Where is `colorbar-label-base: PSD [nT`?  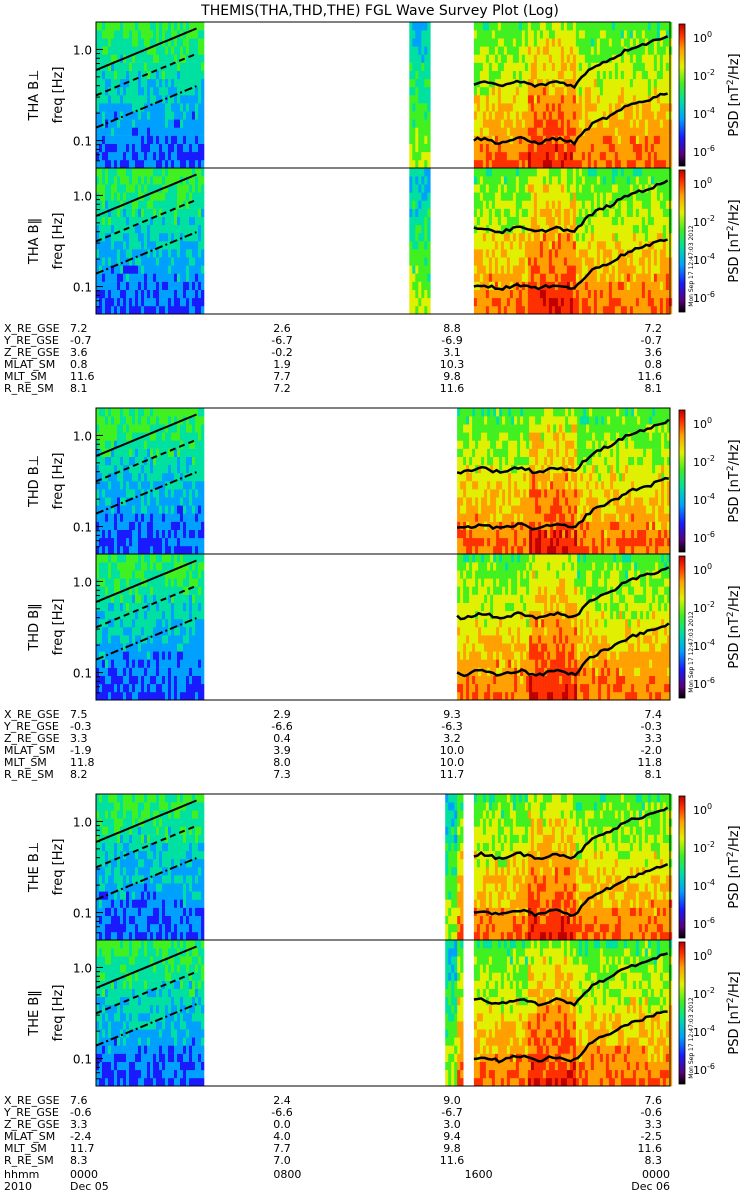 colorbar-label-base: PSD [nT is located at coordinates (734, 257).